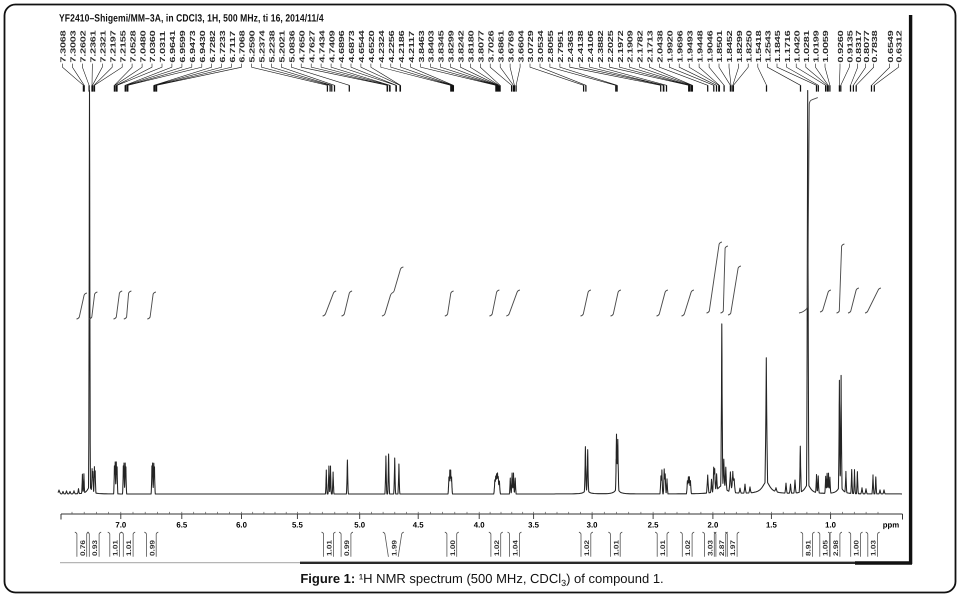 The width and height of the screenshot is (964, 601). Describe the element at coordinates (749, 46) in the screenshot. I see `svg-text: 1.8250` at that location.